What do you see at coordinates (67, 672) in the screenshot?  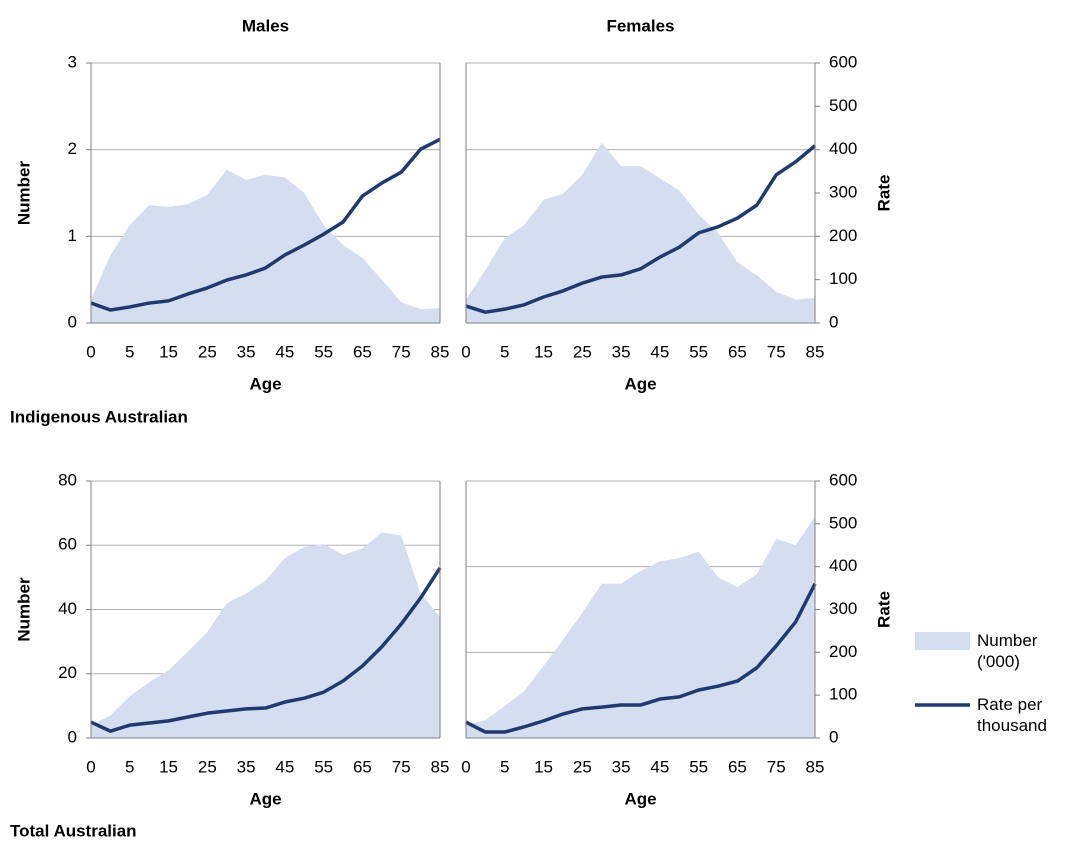 I see `y-tick-label: 20` at bounding box center [67, 672].